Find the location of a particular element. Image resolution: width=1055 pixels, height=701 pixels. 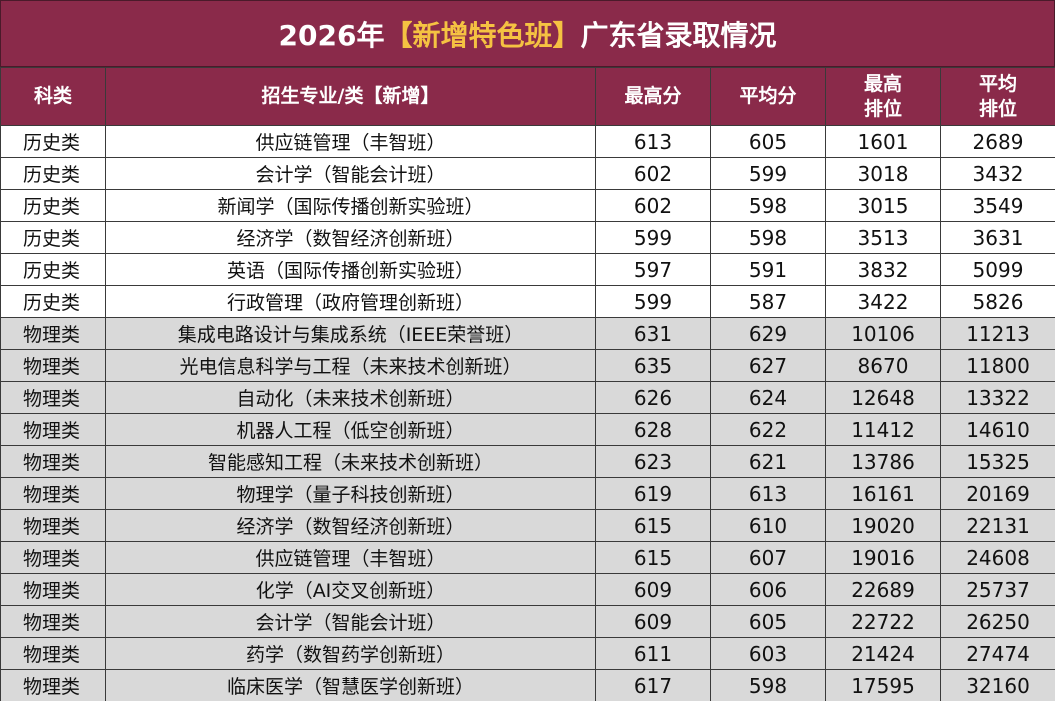

cell-major: 物理学（量子科技创新班） is located at coordinates (350, 493).